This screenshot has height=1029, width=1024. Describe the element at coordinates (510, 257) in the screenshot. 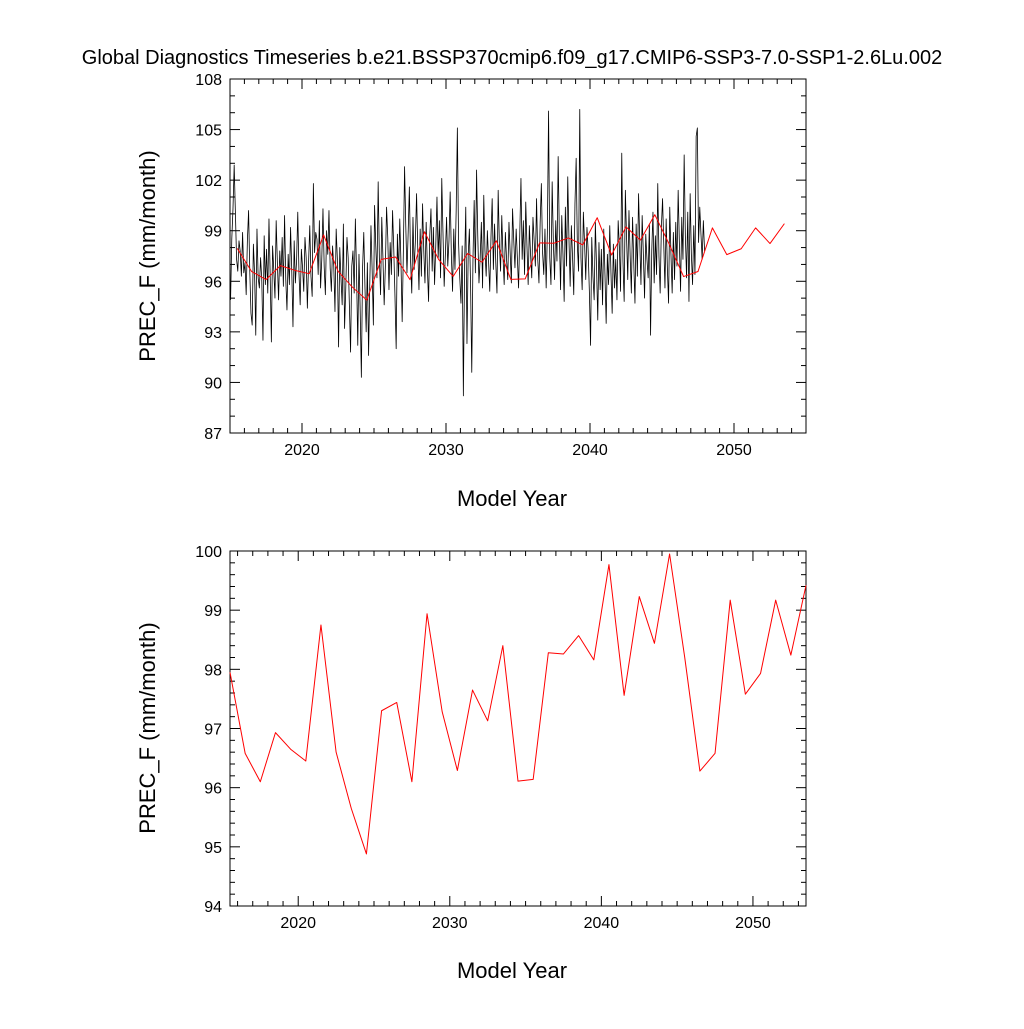

I see `series-line-annual-mean` at that location.